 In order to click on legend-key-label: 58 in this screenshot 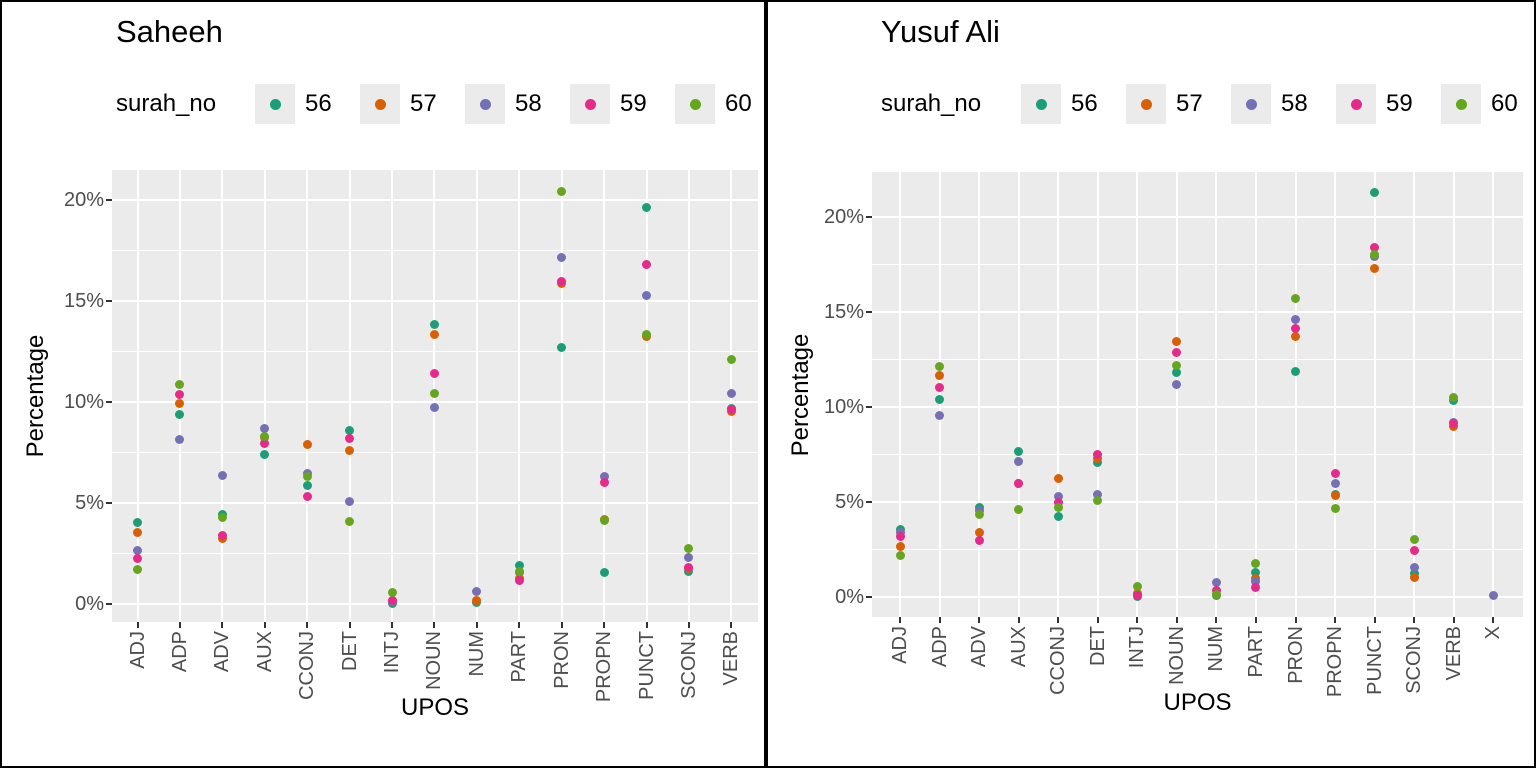, I will do `click(1294, 103)`.